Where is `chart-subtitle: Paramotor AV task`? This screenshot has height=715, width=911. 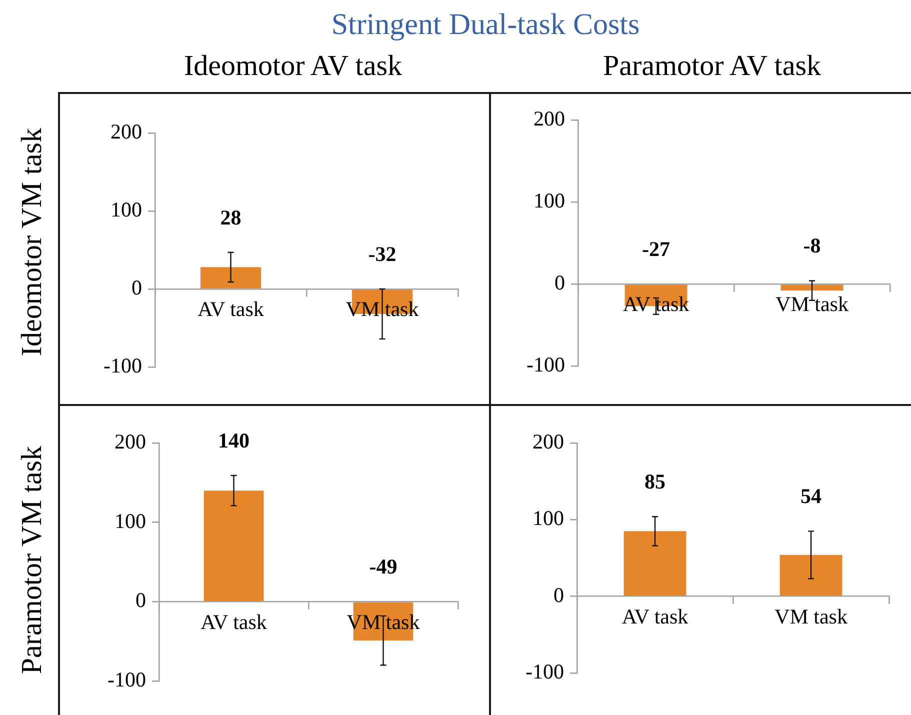
chart-subtitle: Paramotor AV task is located at coordinates (712, 66).